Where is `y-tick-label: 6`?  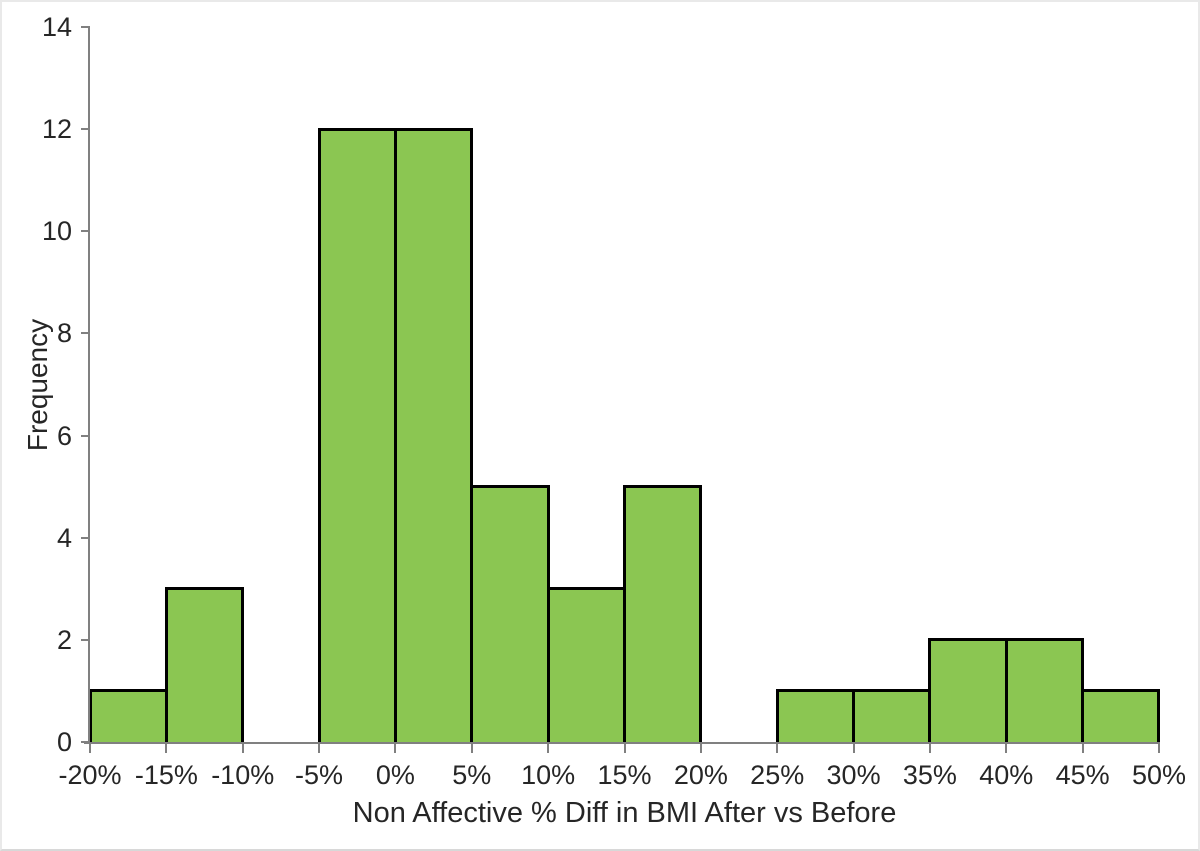
y-tick-label: 6 is located at coordinates (64, 435).